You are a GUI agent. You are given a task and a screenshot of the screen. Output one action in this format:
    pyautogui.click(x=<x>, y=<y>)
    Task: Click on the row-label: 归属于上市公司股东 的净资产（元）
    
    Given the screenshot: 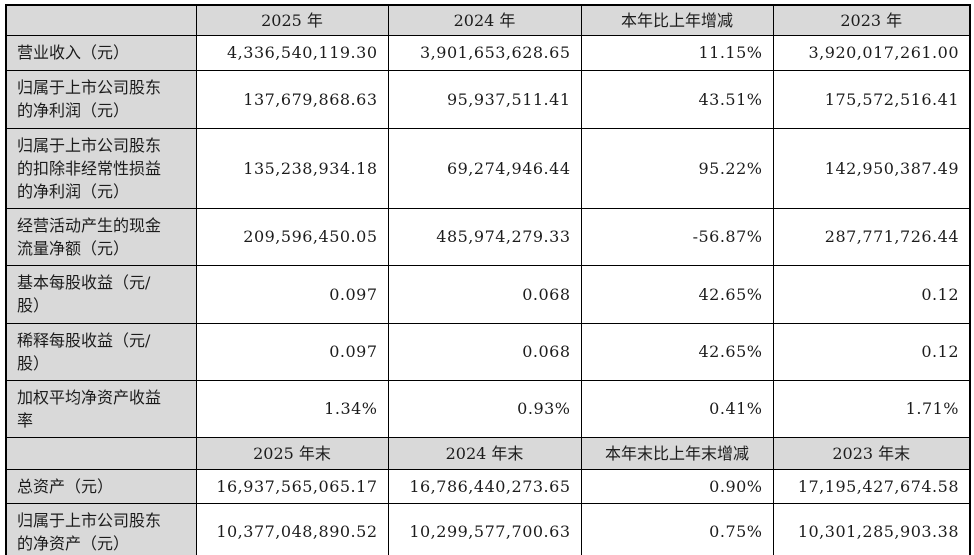 What is the action you would take?
    pyautogui.click(x=101, y=528)
    